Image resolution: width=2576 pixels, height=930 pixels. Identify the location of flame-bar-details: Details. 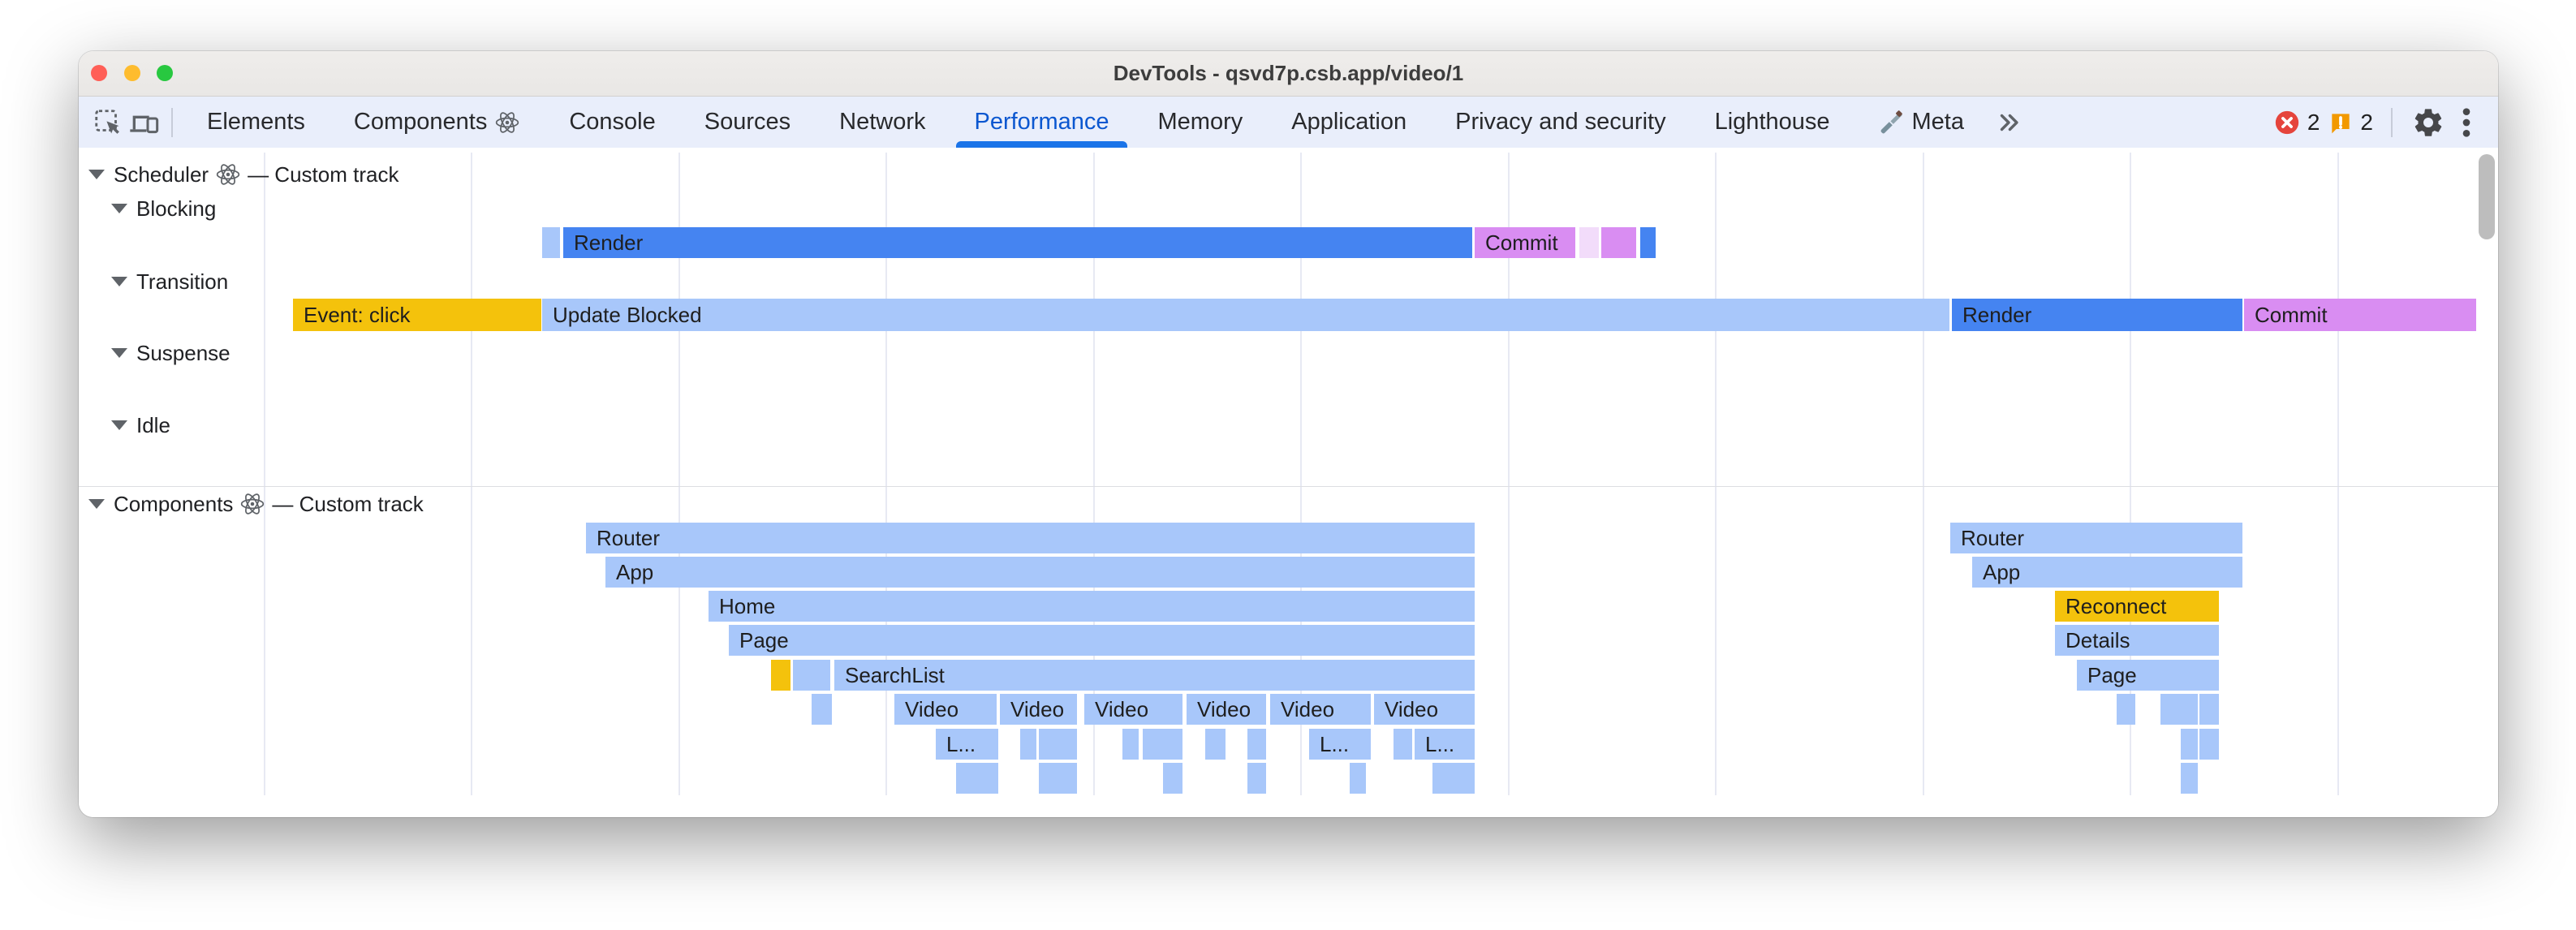
(2137, 640).